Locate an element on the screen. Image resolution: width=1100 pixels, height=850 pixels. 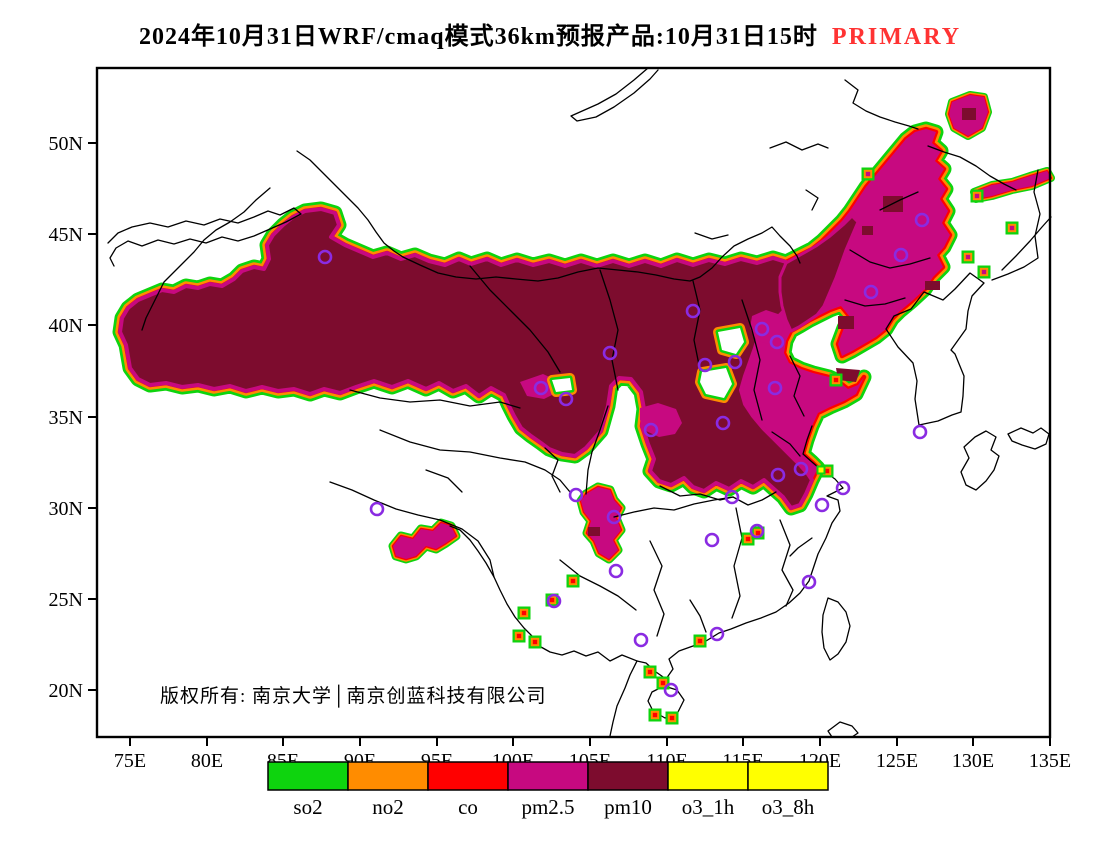
lon-tick-label: 130E is located at coordinates (973, 761).